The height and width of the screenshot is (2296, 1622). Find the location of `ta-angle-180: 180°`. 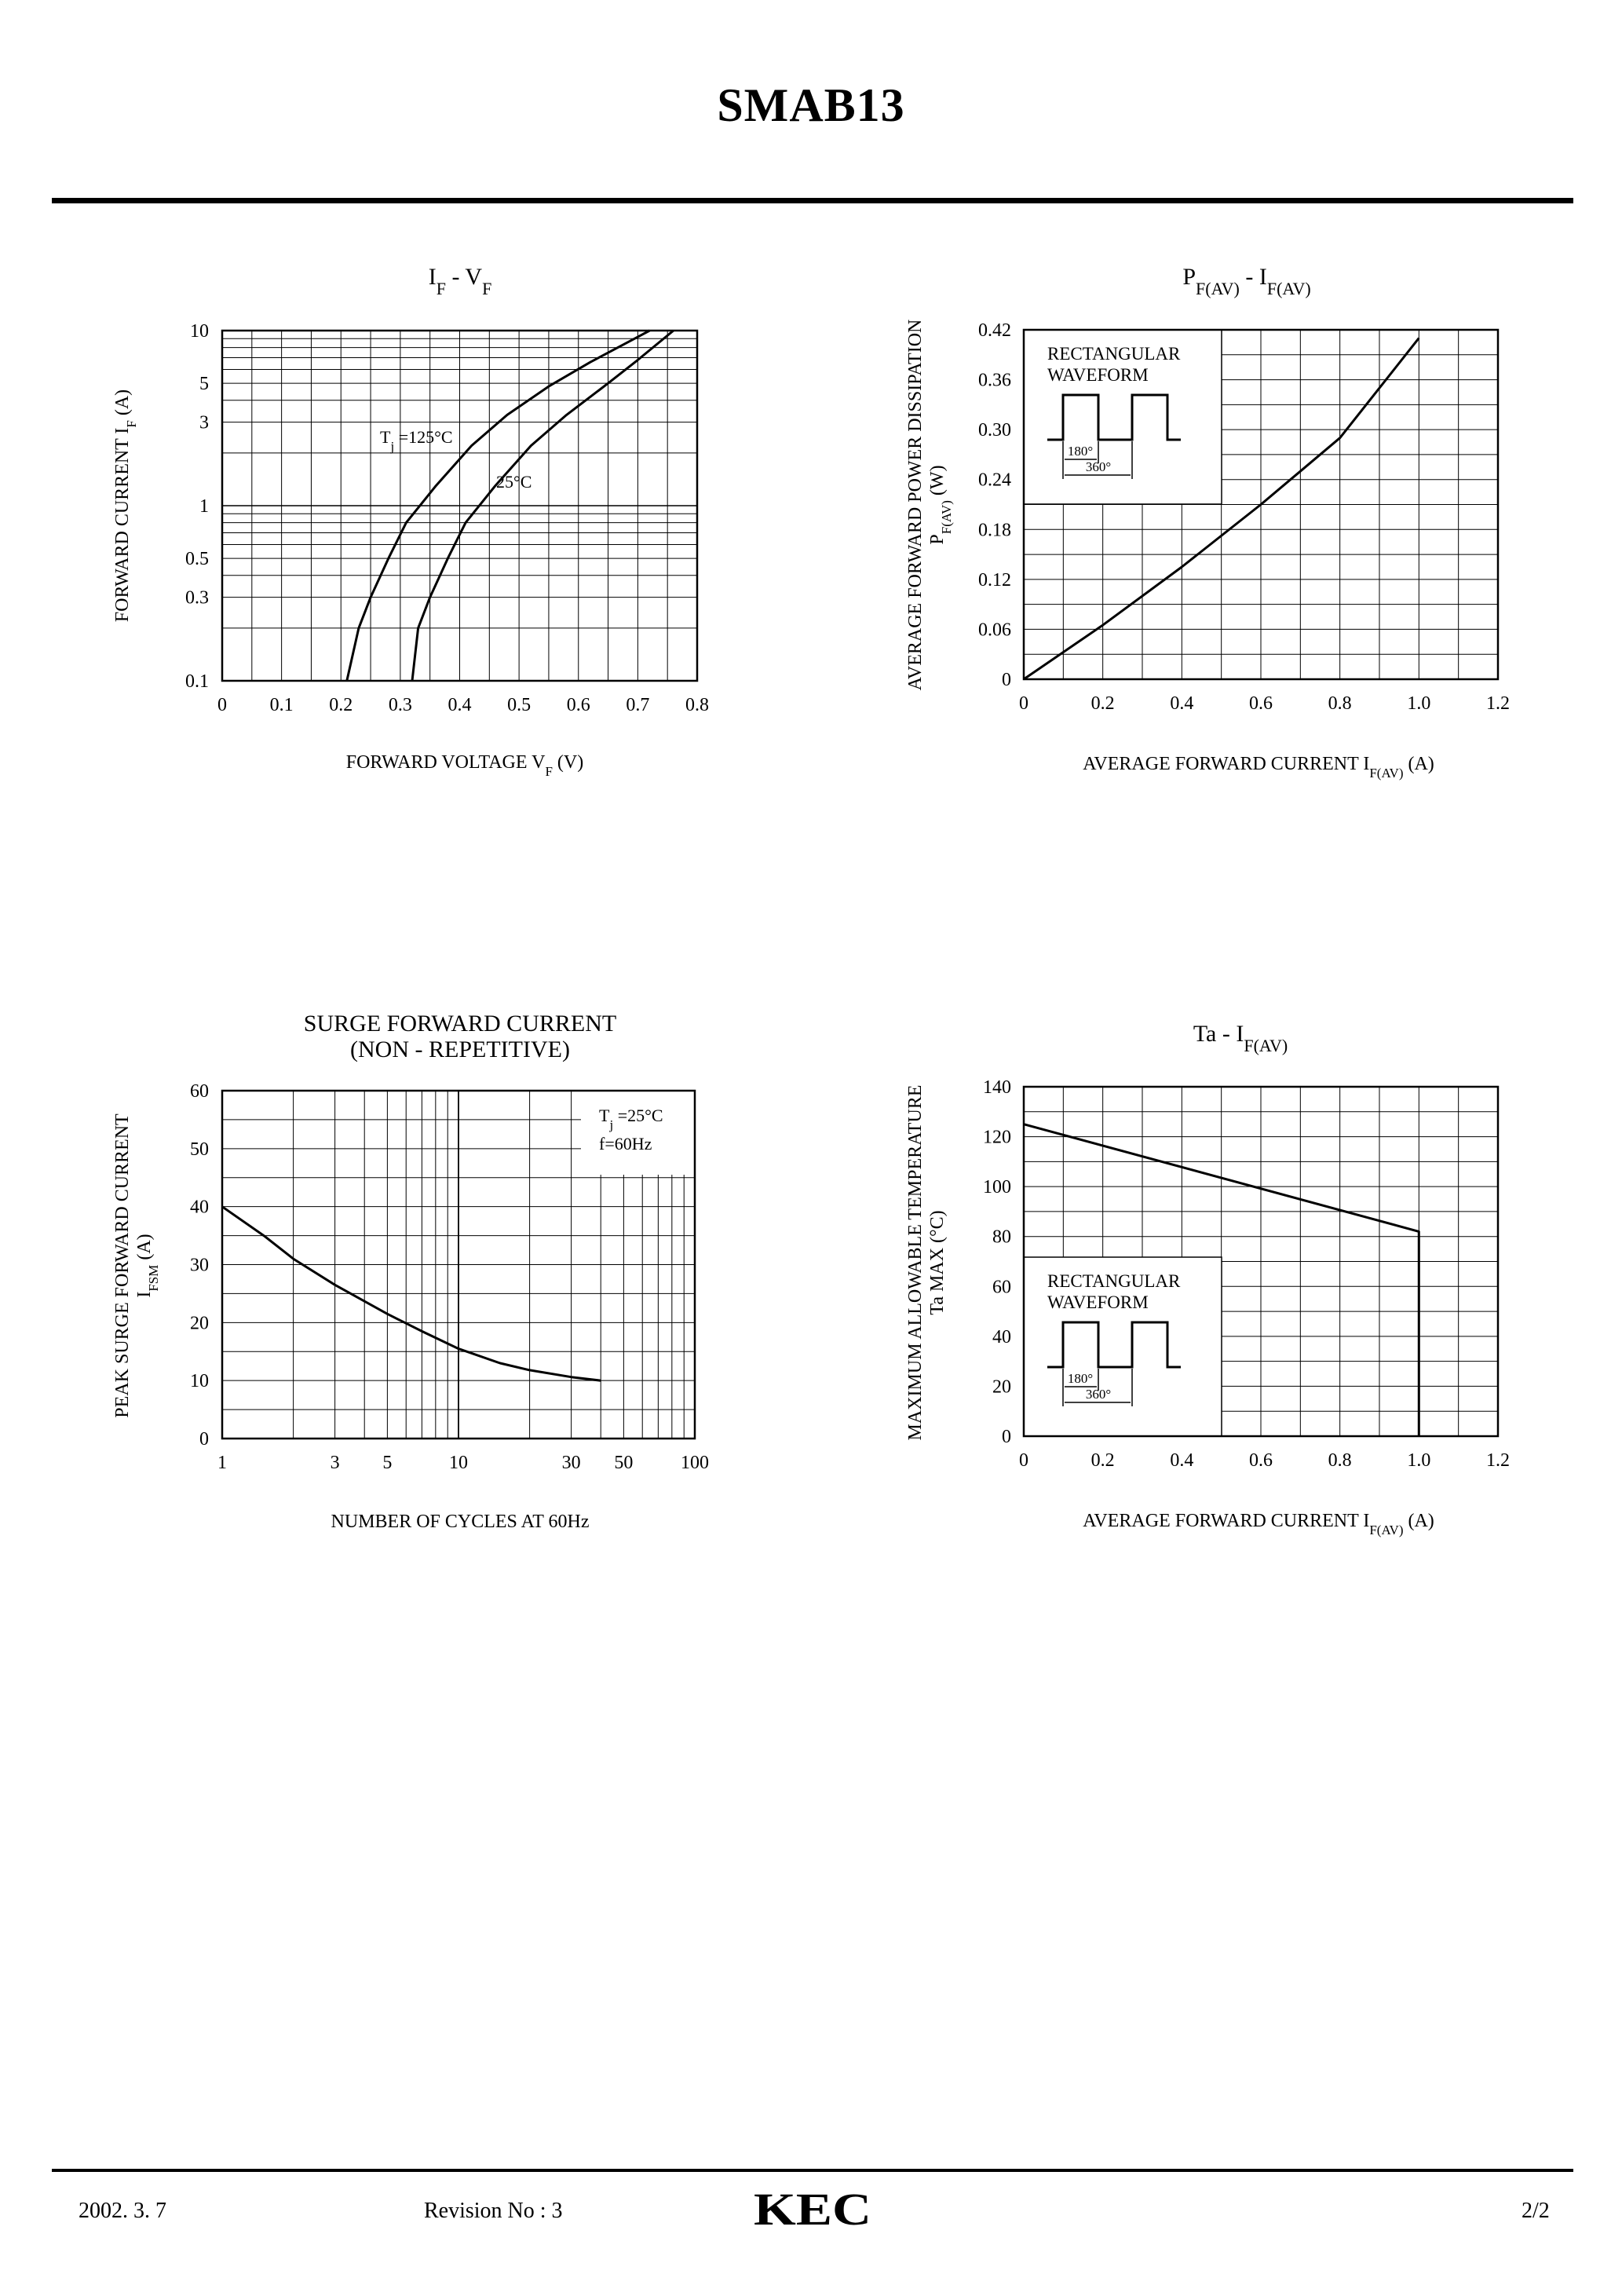

ta-angle-180: 180° is located at coordinates (1080, 1378).